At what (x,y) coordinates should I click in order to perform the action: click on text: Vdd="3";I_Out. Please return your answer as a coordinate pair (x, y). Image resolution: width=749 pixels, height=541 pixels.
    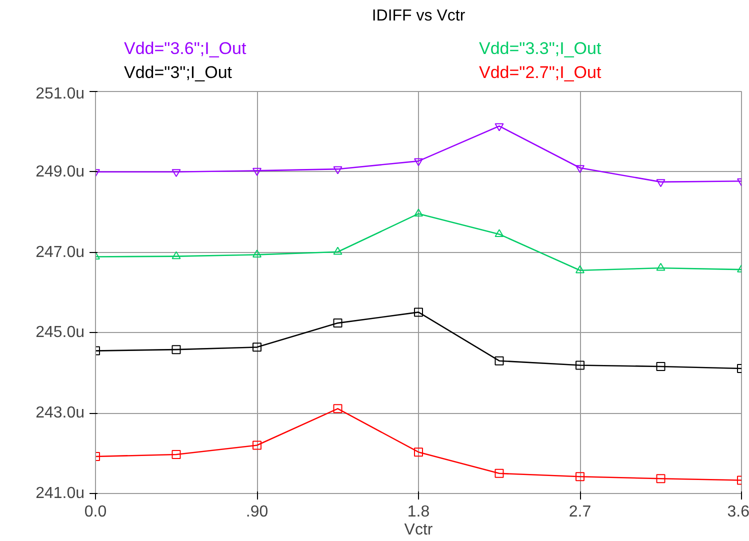
    Looking at the image, I should click on (178, 73).